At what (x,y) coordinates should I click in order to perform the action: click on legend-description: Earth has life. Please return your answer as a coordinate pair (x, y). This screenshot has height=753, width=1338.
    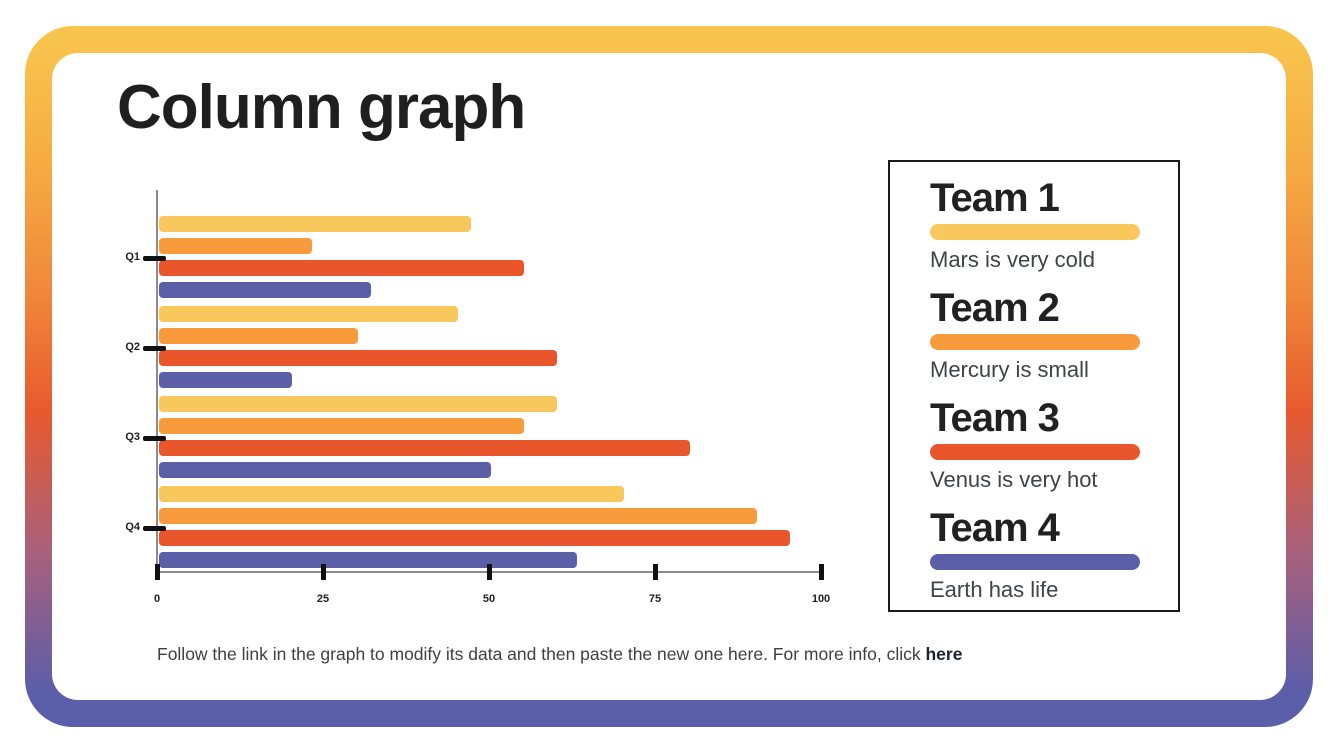
    Looking at the image, I should click on (994, 589).